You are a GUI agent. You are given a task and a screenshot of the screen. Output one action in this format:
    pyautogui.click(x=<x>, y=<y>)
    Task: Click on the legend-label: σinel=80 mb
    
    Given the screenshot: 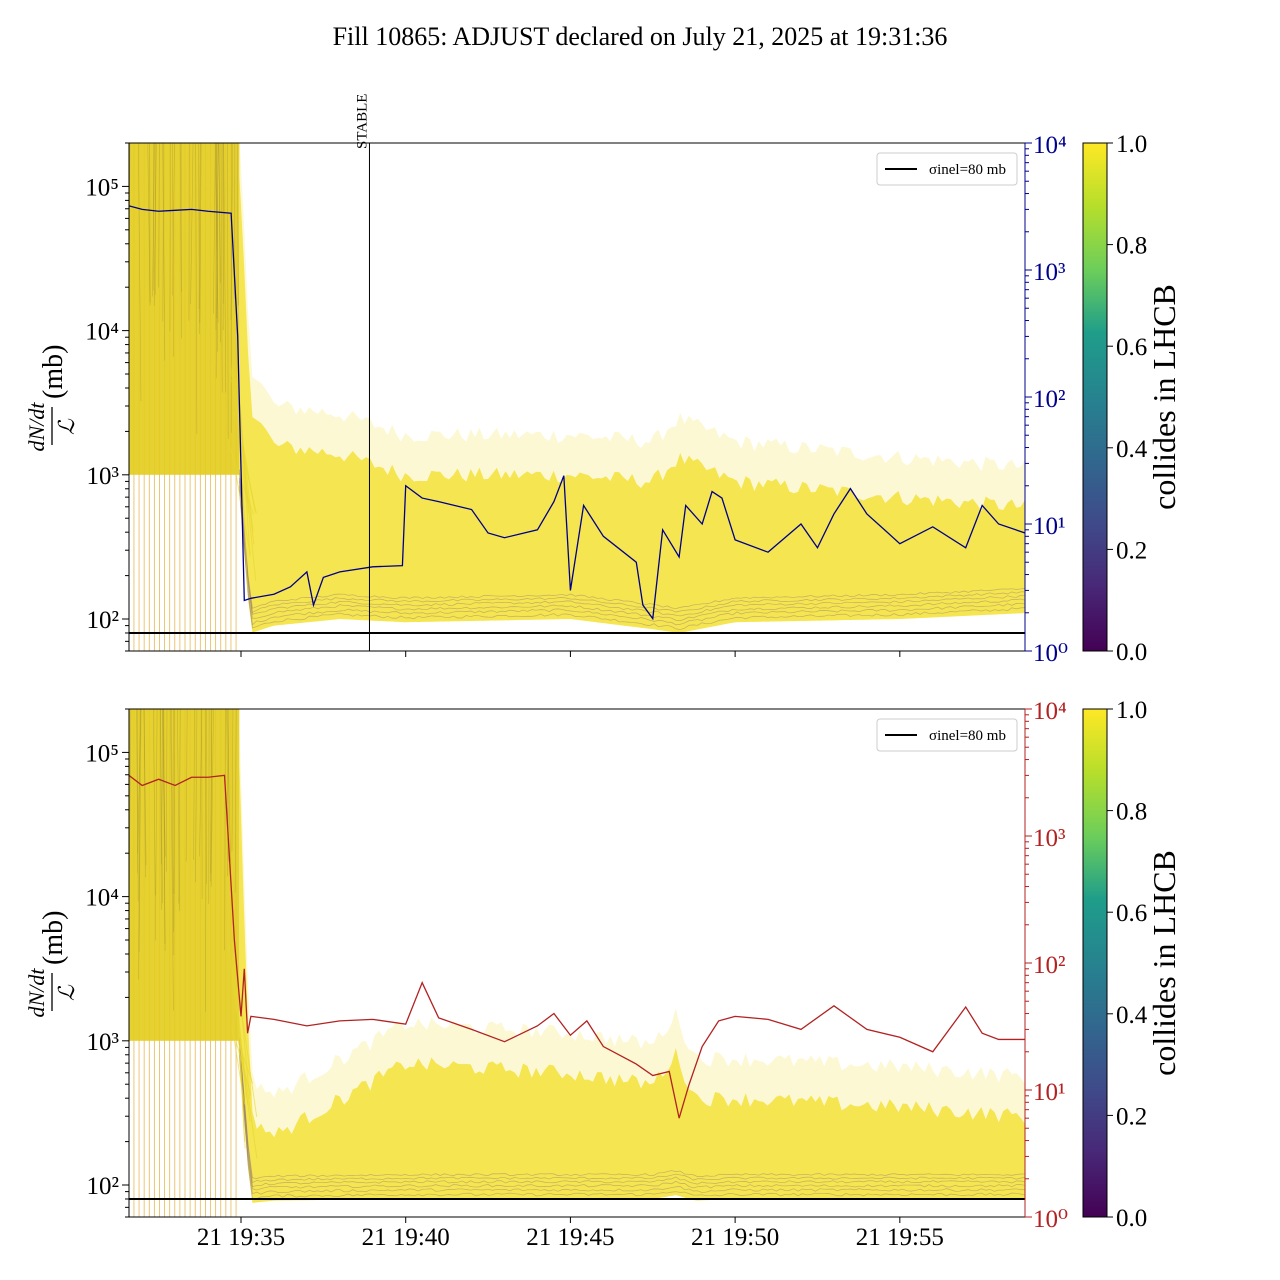 What is the action you would take?
    pyautogui.click(x=967, y=170)
    